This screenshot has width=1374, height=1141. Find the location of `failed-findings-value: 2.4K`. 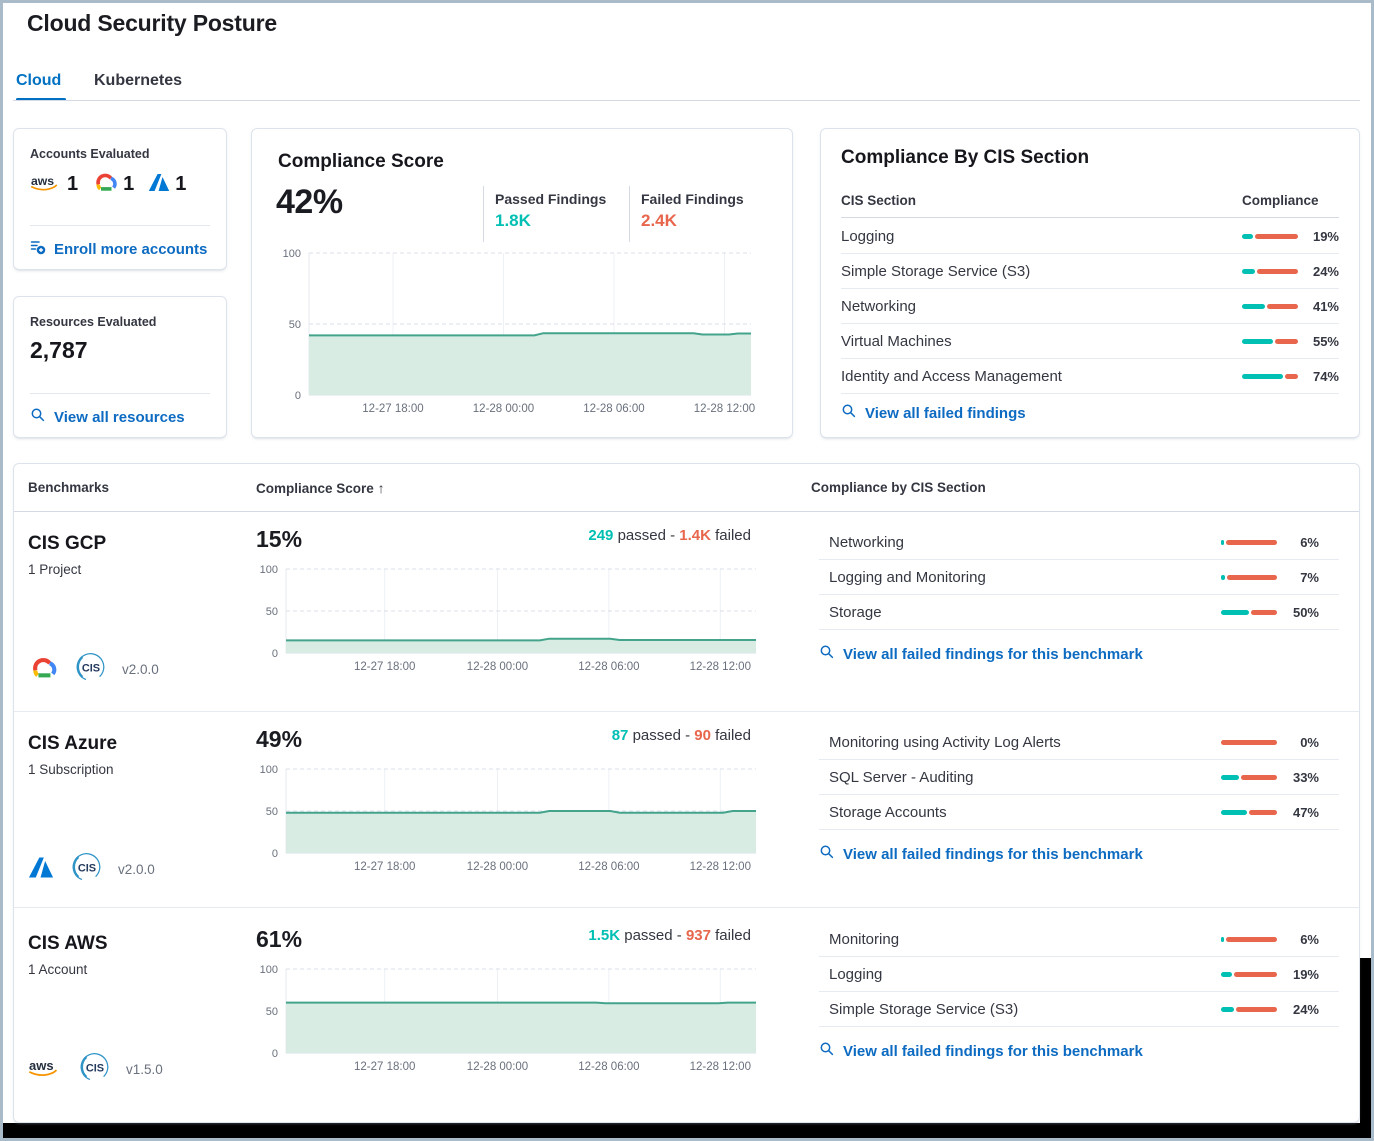

failed-findings-value: 2.4K is located at coordinates (659, 220).